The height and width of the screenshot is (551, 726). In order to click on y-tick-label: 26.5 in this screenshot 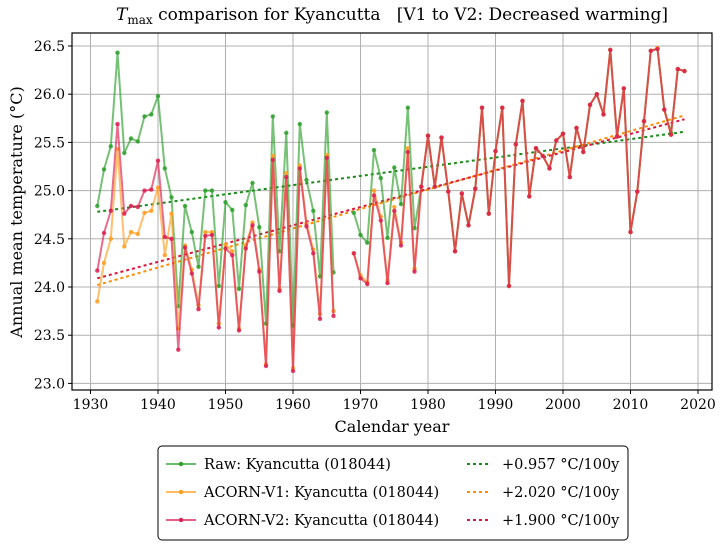, I will do `click(49, 47)`.